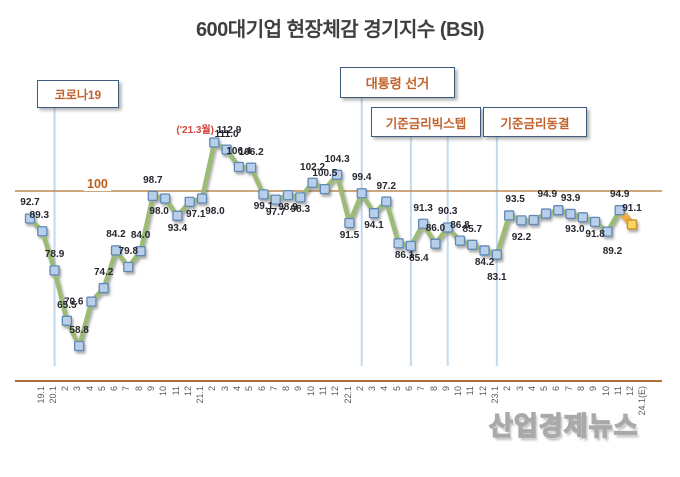  Describe the element at coordinates (632, 209) in the screenshot. I see `data-label: 91.1` at that location.